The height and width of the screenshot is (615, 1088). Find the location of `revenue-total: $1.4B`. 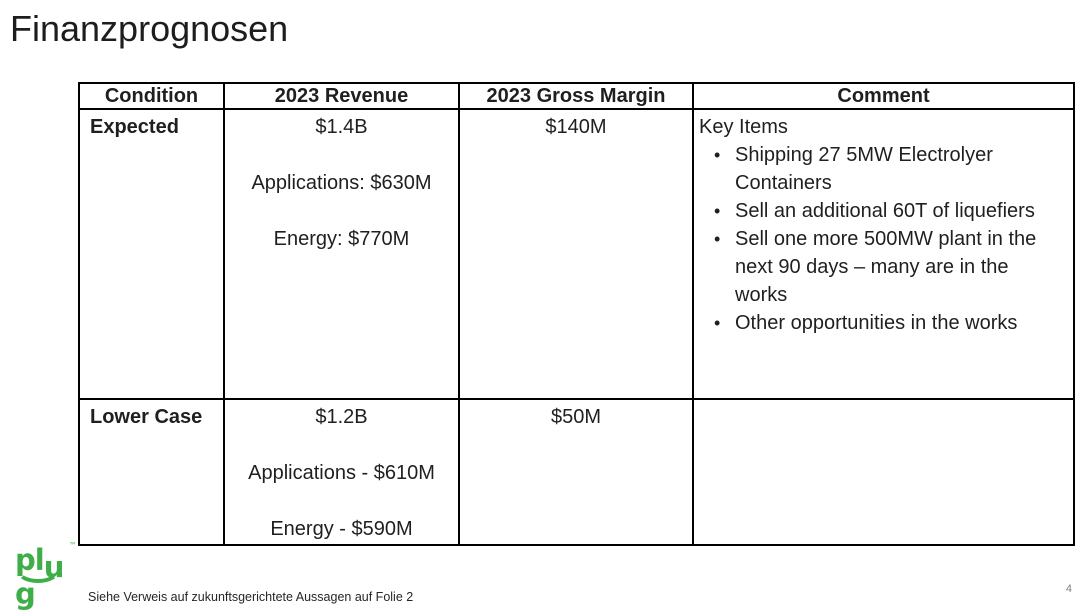

revenue-total: $1.4B is located at coordinates (341, 127).